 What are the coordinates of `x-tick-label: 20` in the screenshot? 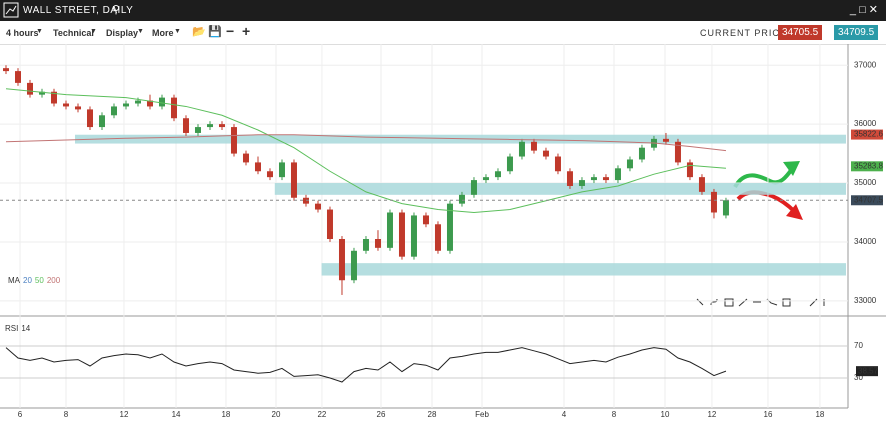 It's located at (276, 414).